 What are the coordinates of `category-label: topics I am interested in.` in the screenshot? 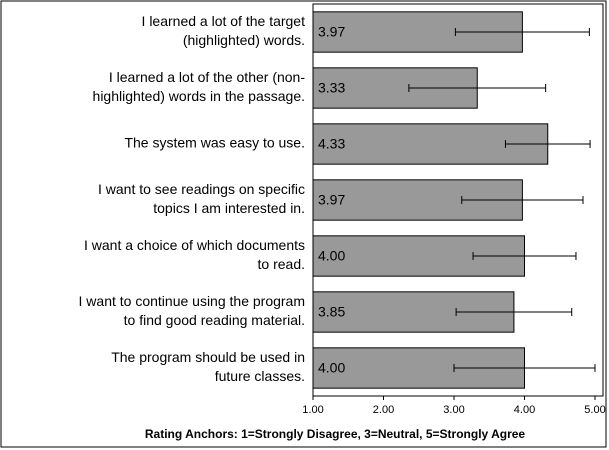 It's located at (229, 208).